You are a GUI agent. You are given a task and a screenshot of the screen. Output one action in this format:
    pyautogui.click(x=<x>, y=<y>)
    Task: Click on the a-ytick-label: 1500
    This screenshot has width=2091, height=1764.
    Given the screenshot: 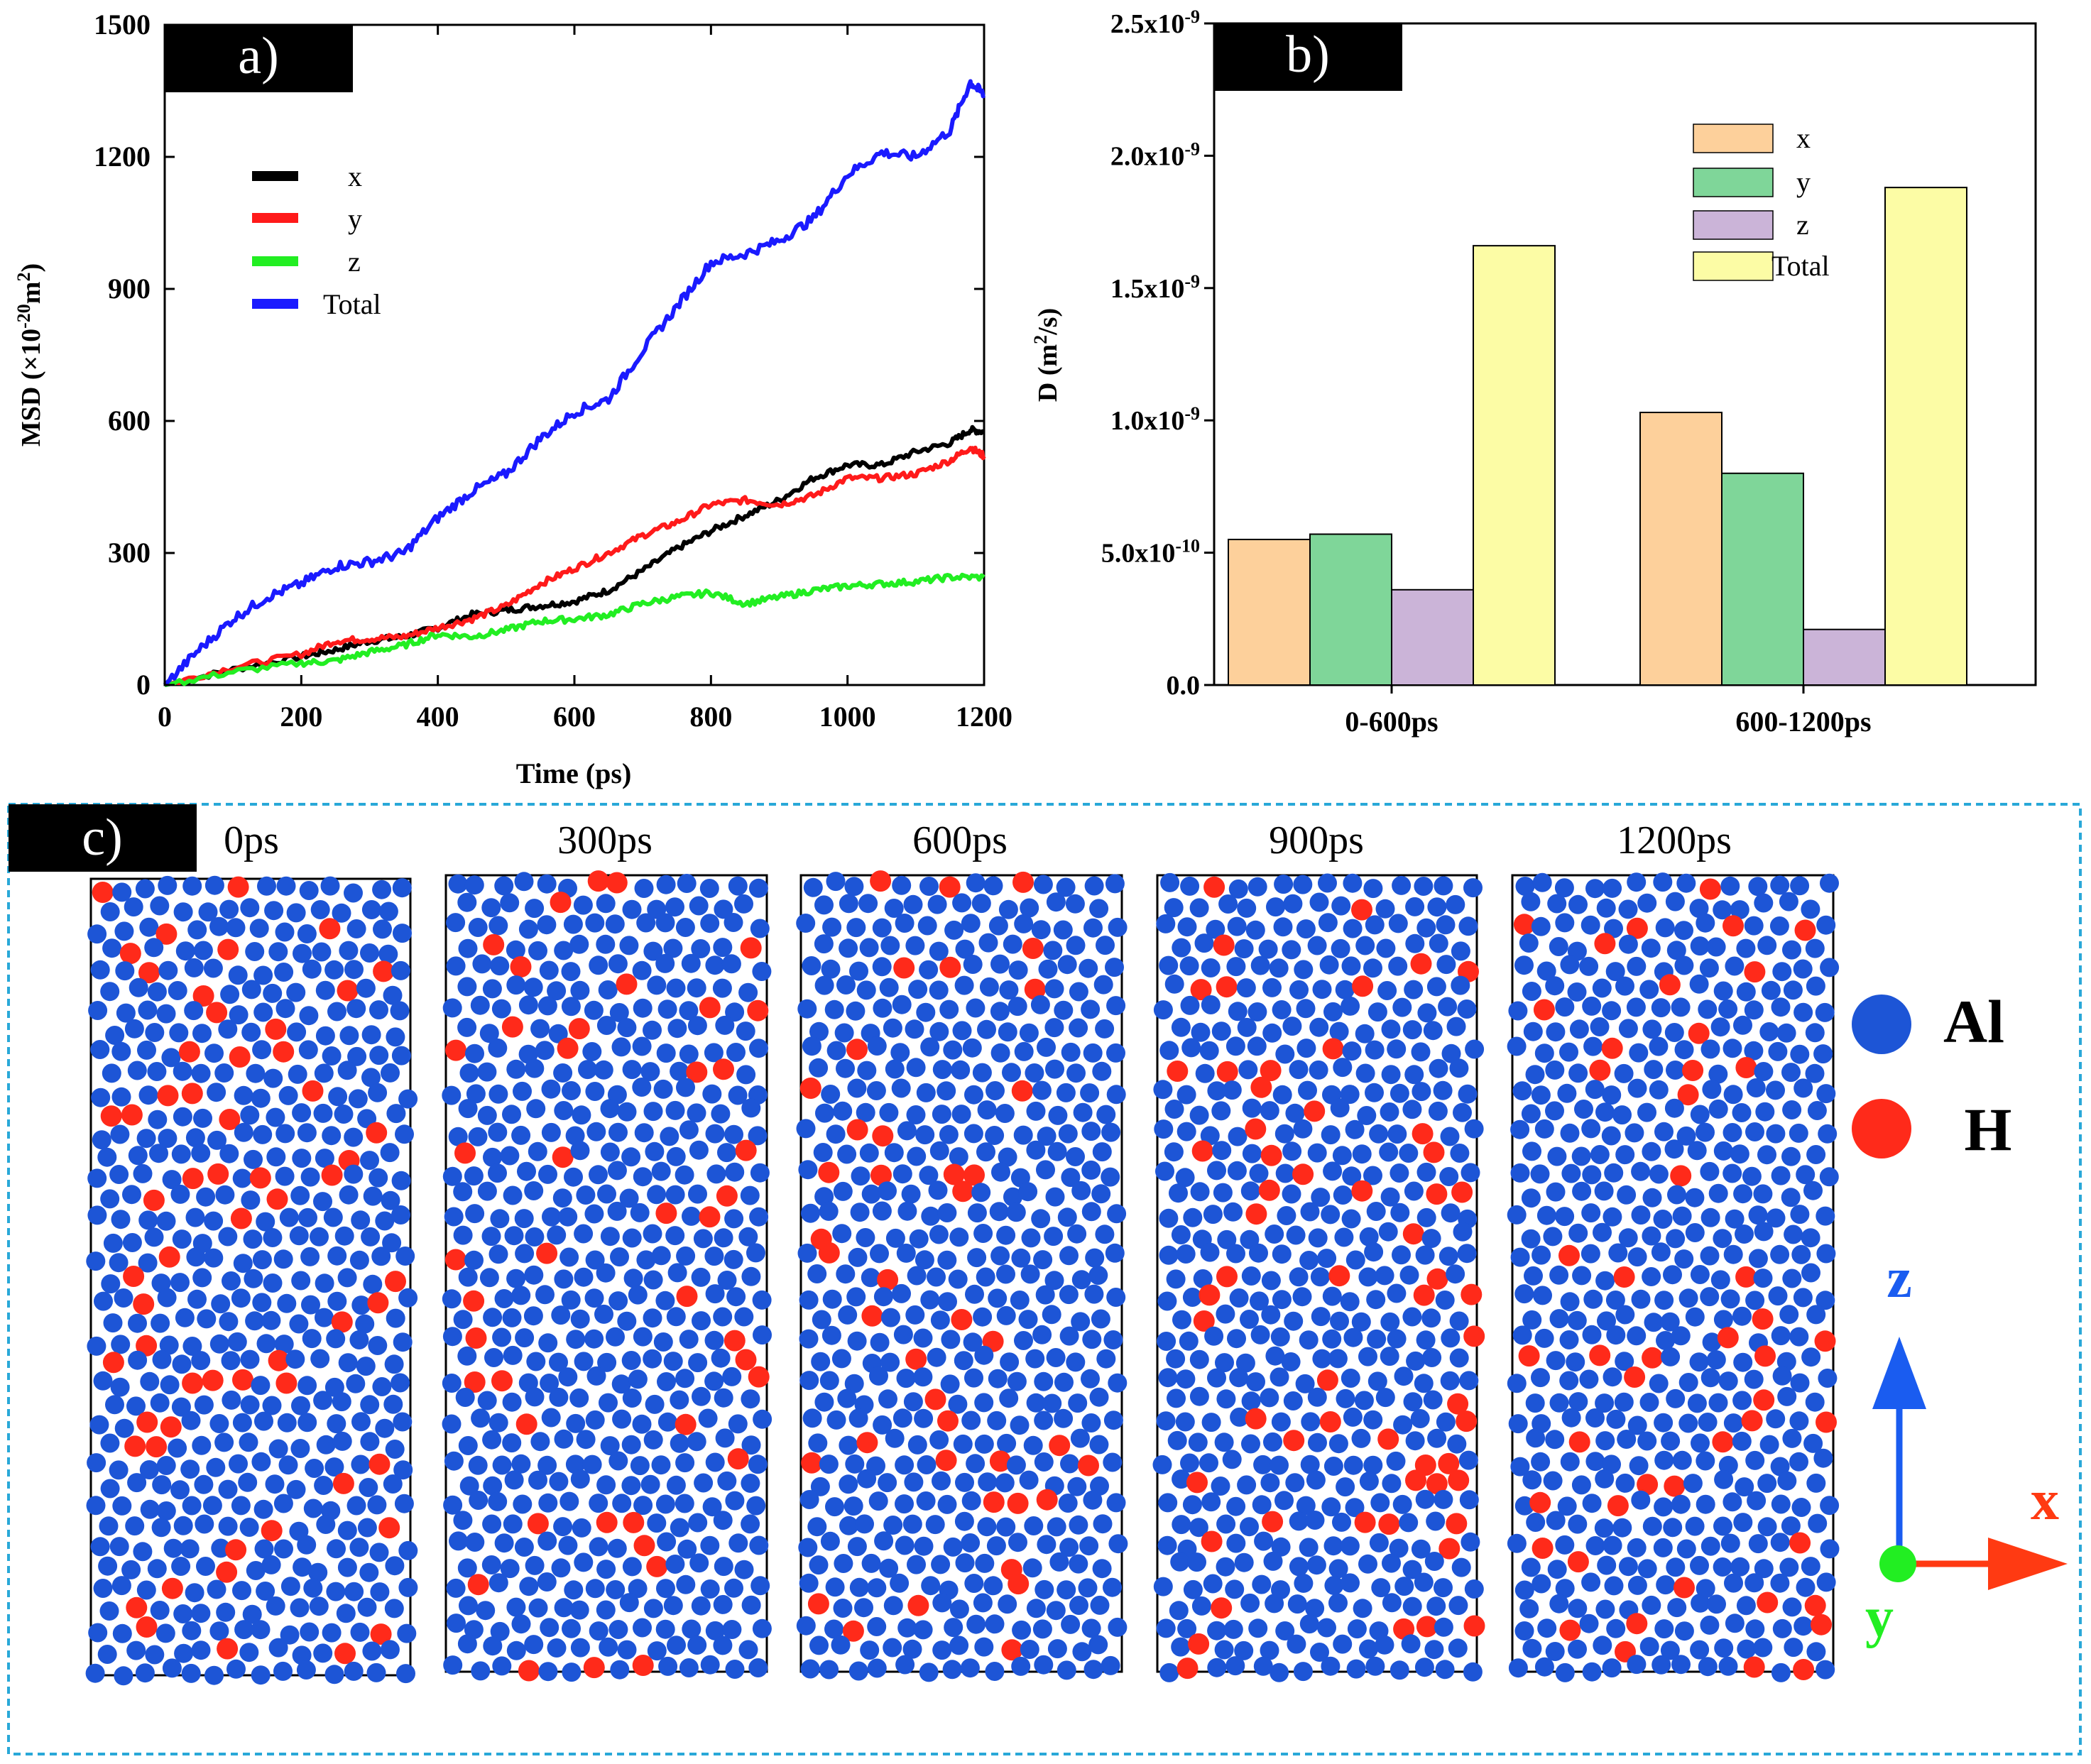 What is the action you would take?
    pyautogui.click(x=122, y=25)
    